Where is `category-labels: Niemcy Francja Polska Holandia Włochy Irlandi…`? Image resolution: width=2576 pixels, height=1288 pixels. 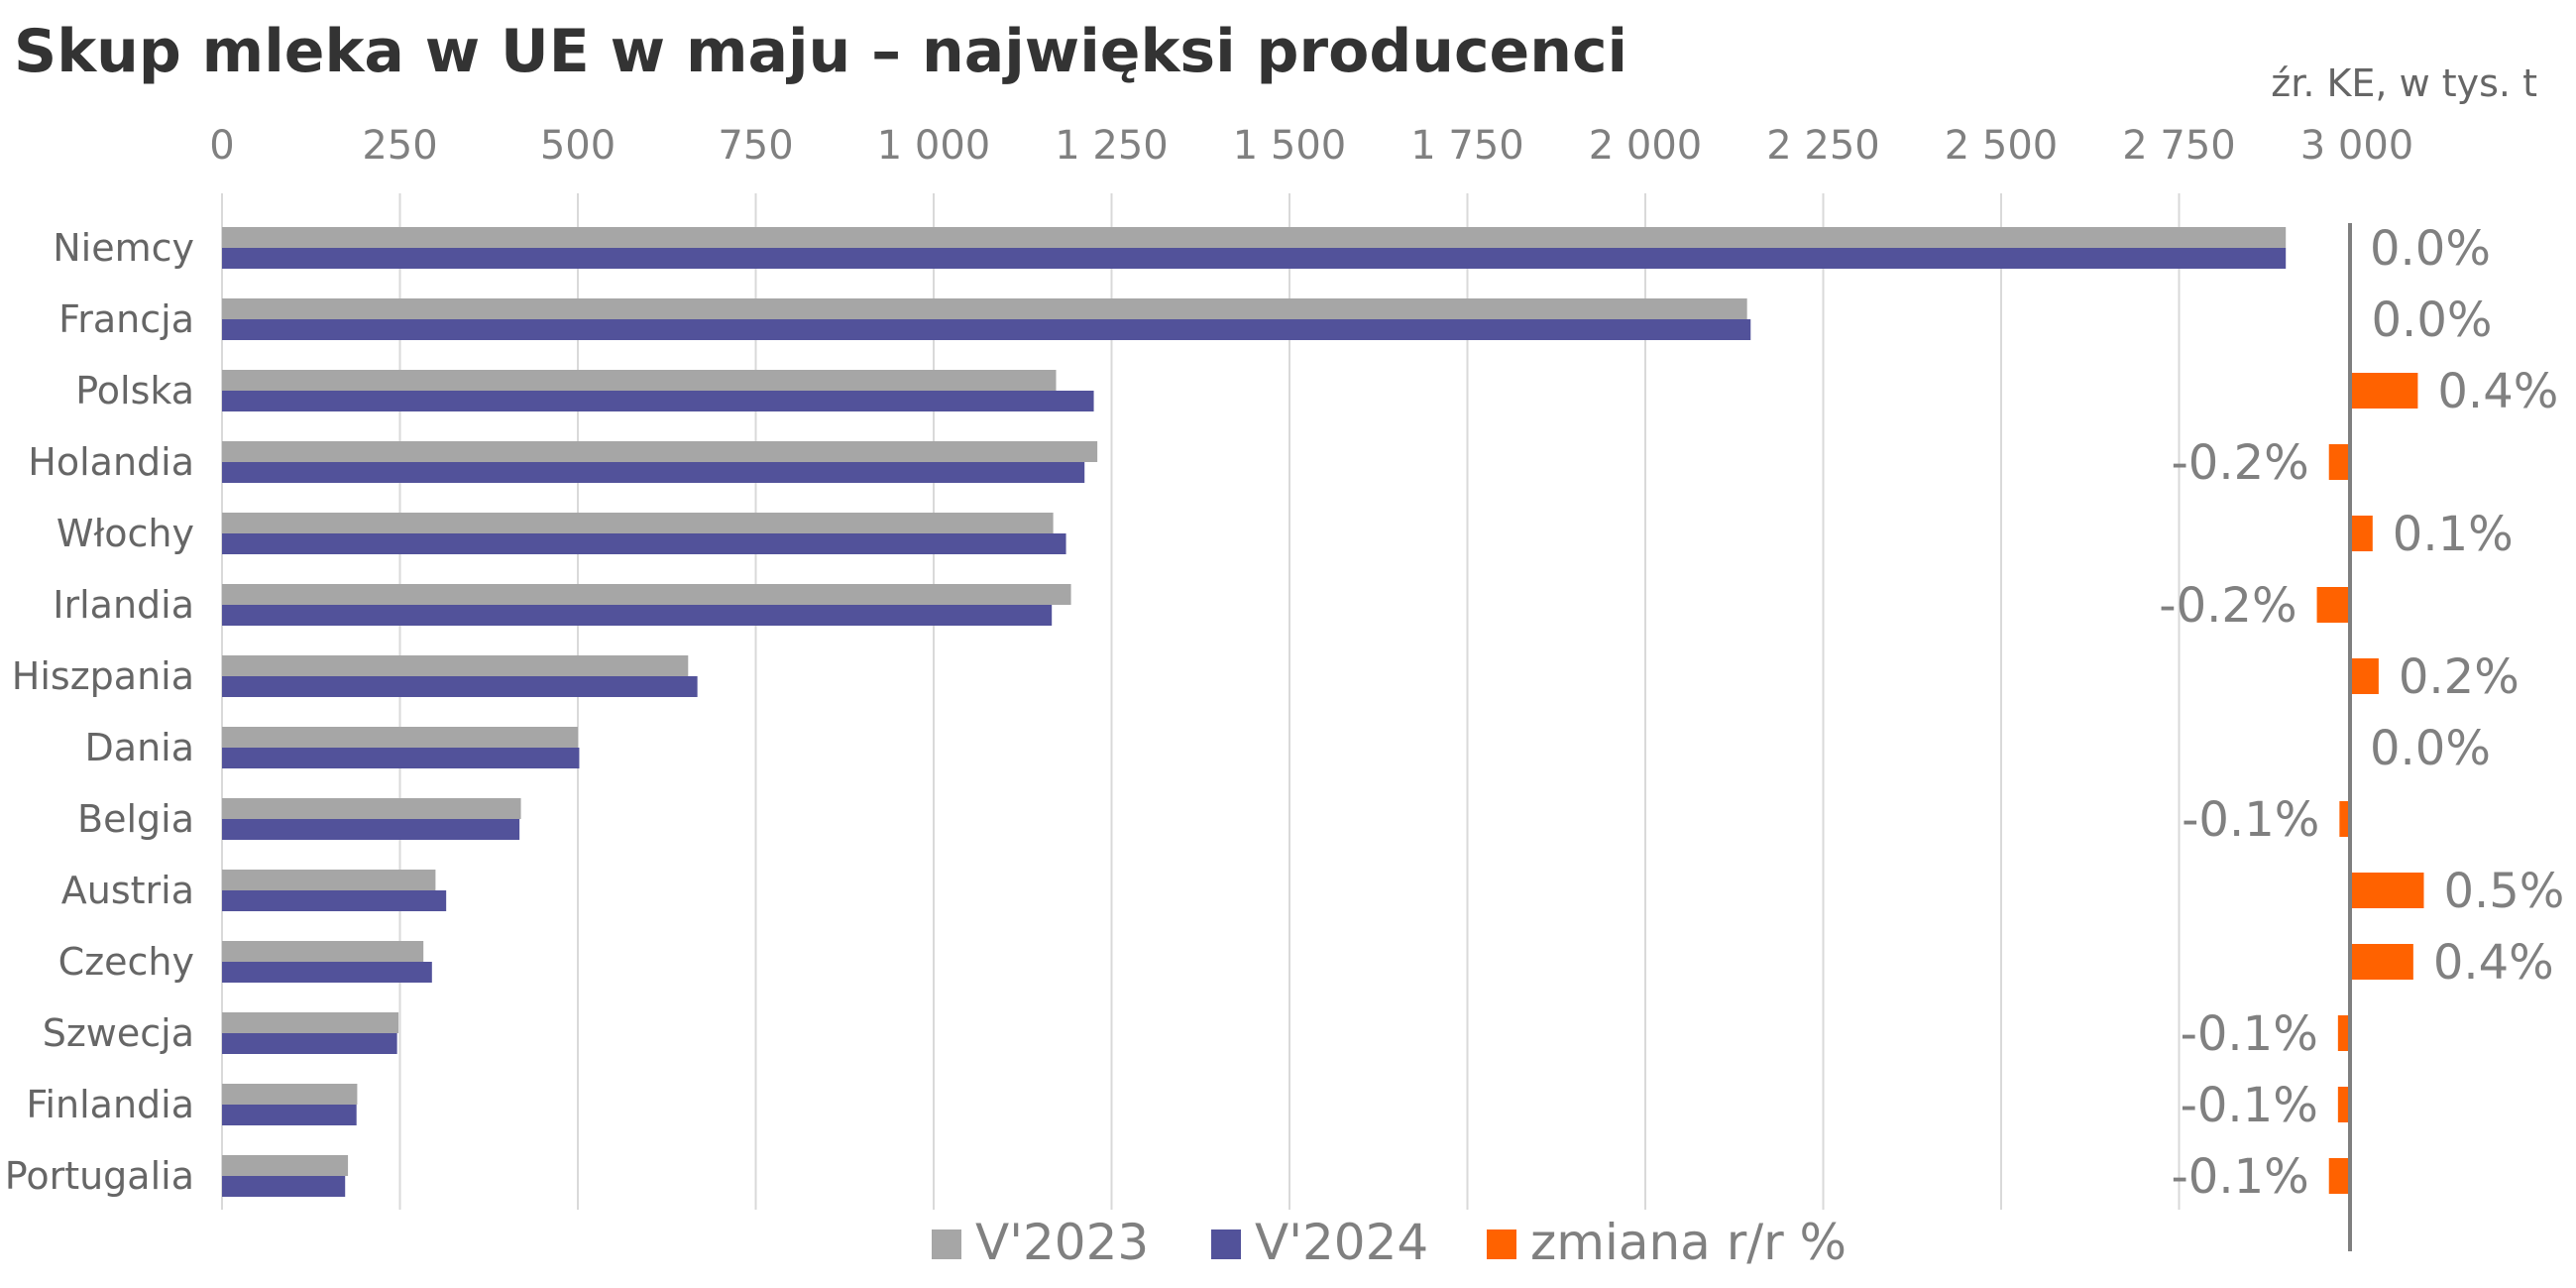
category-labels: Niemcy Francja Polska Holandia Włochy Irlandi… is located at coordinates (99, 712).